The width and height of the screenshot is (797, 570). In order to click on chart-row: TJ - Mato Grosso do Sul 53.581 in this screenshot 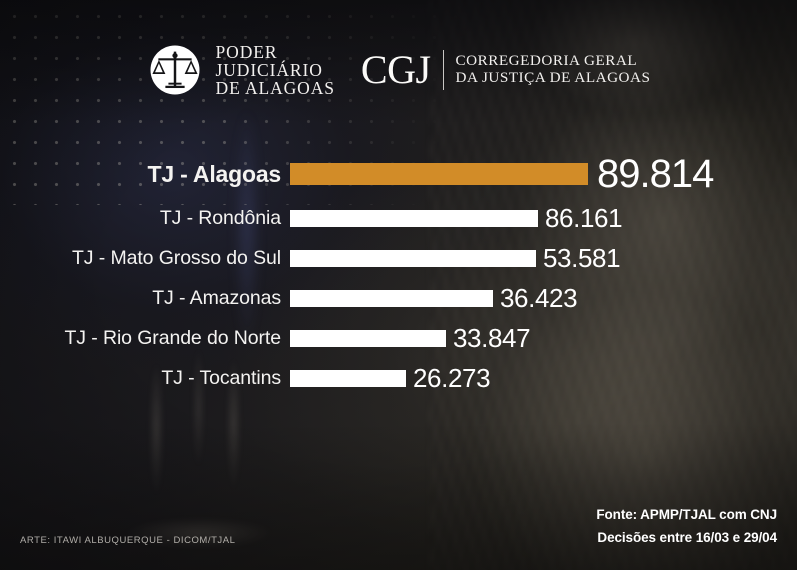, I will do `click(398, 258)`.